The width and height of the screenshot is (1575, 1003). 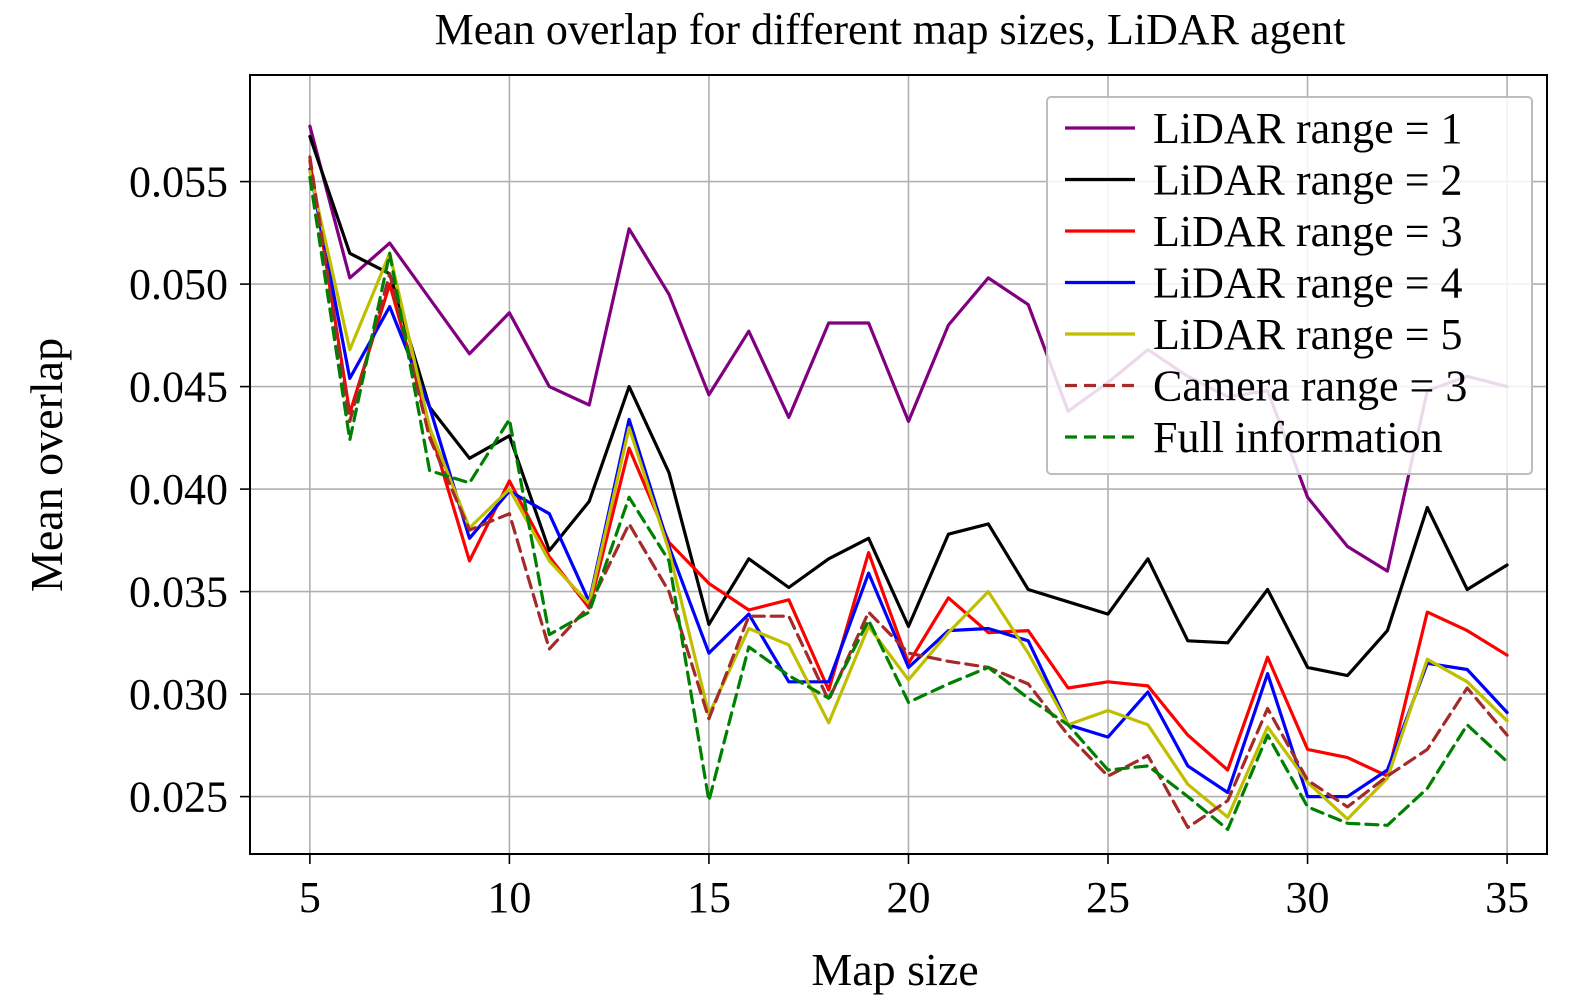 I want to click on x-tick-label: 5, so click(x=310, y=897).